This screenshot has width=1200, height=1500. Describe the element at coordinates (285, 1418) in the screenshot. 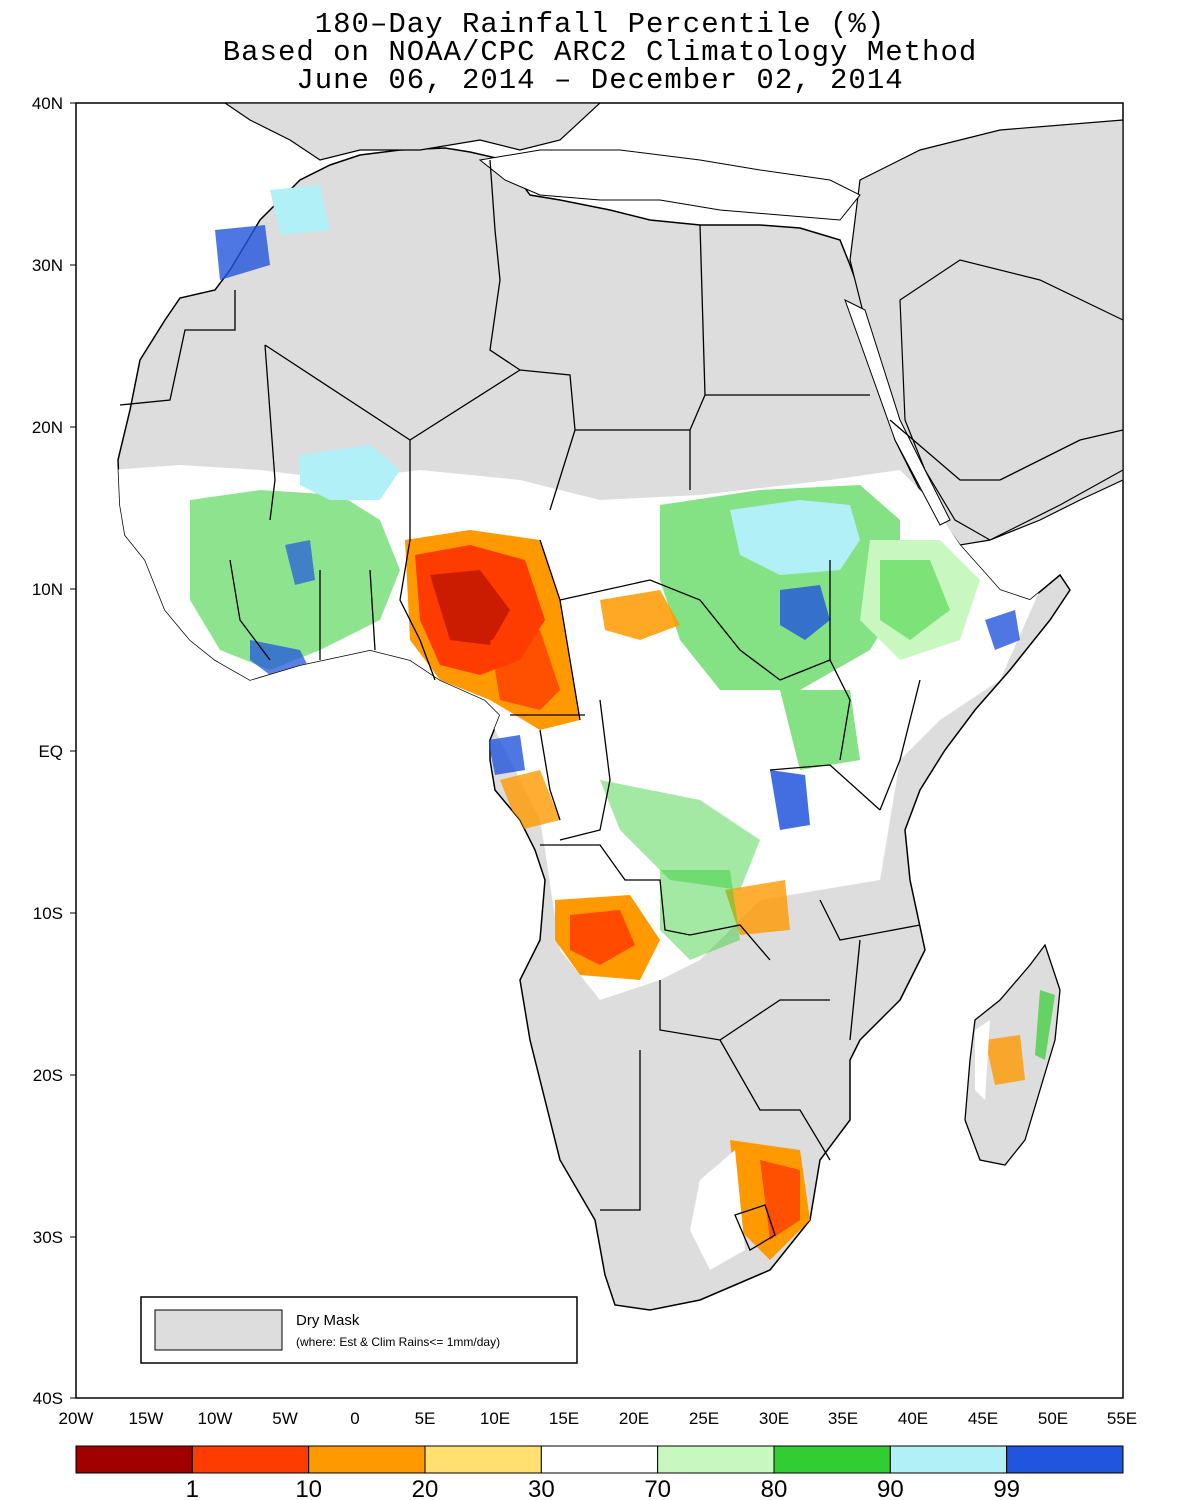

I see `x-tick-label: 5W` at that location.